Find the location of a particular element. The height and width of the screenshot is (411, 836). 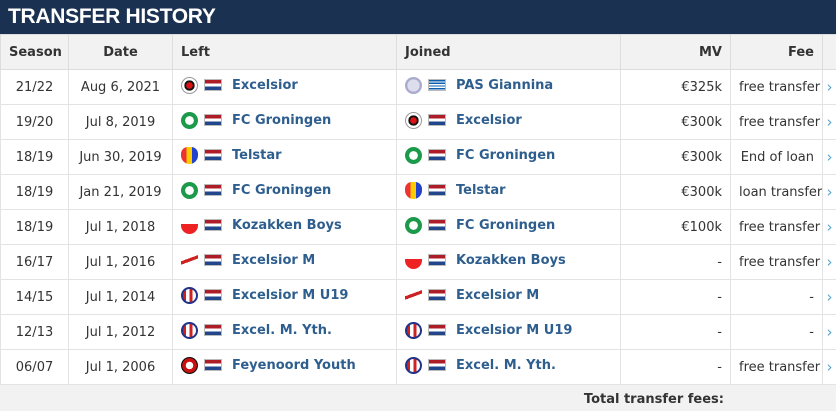

club: Feyenoord Youth is located at coordinates (268, 365).